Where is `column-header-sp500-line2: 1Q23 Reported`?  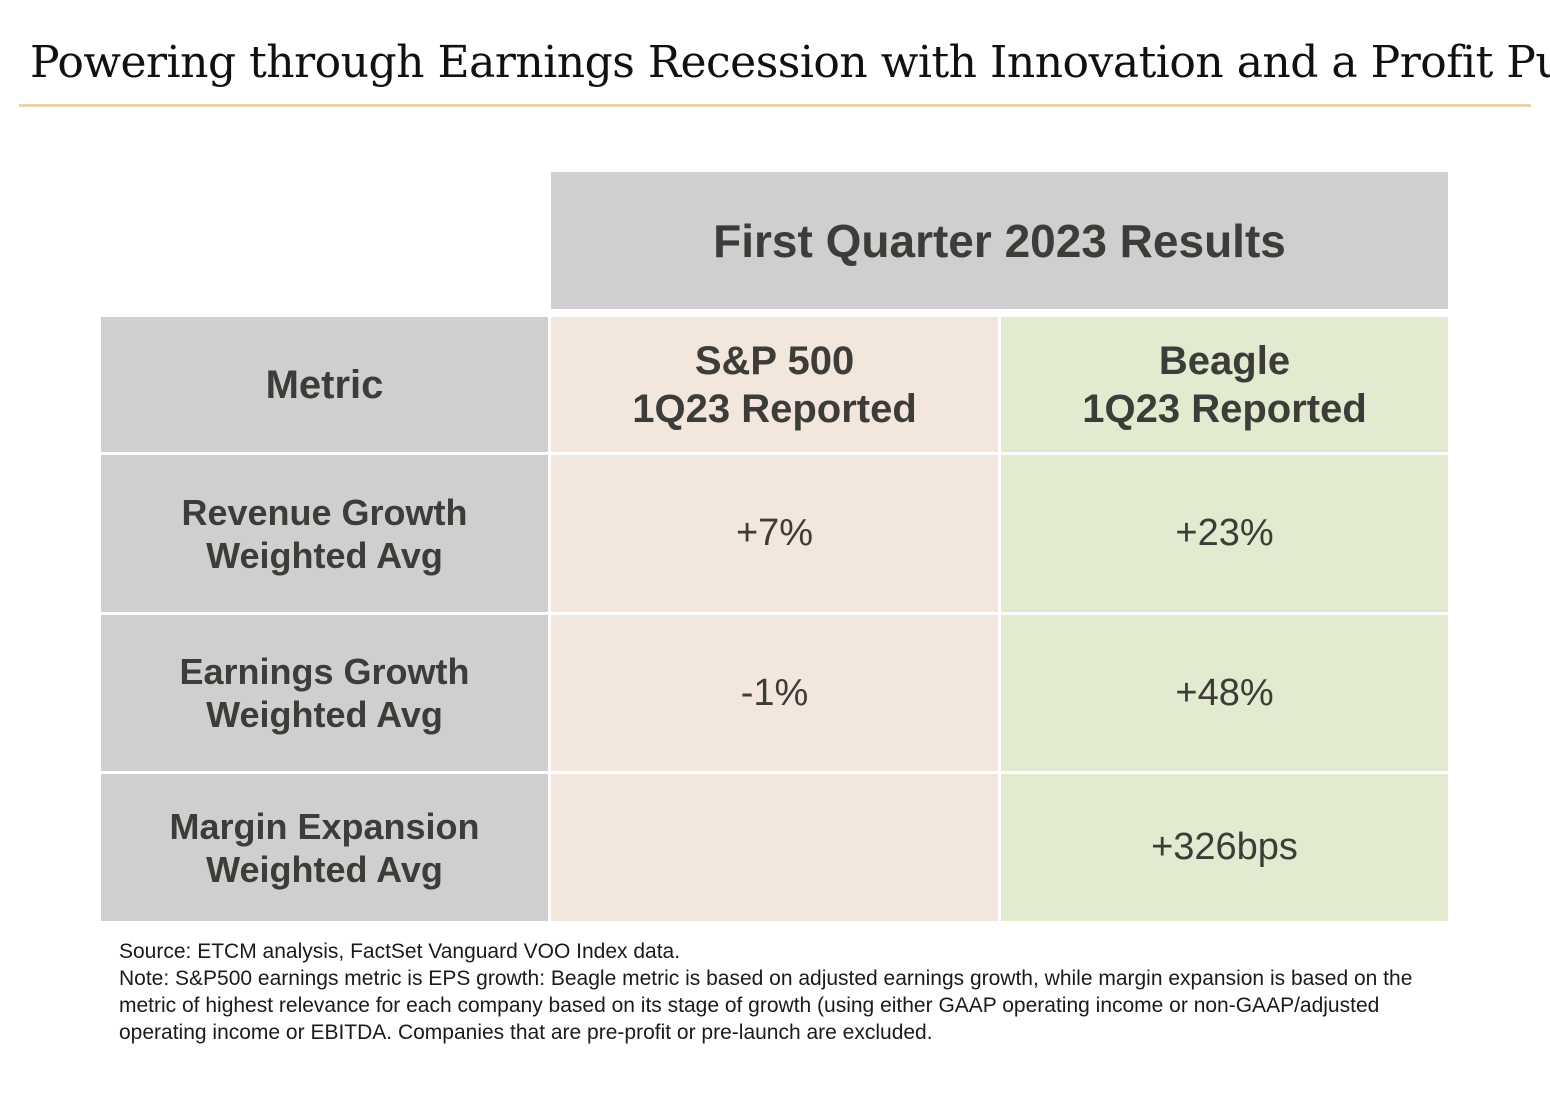 column-header-sp500-line2: 1Q23 Reported is located at coordinates (774, 408).